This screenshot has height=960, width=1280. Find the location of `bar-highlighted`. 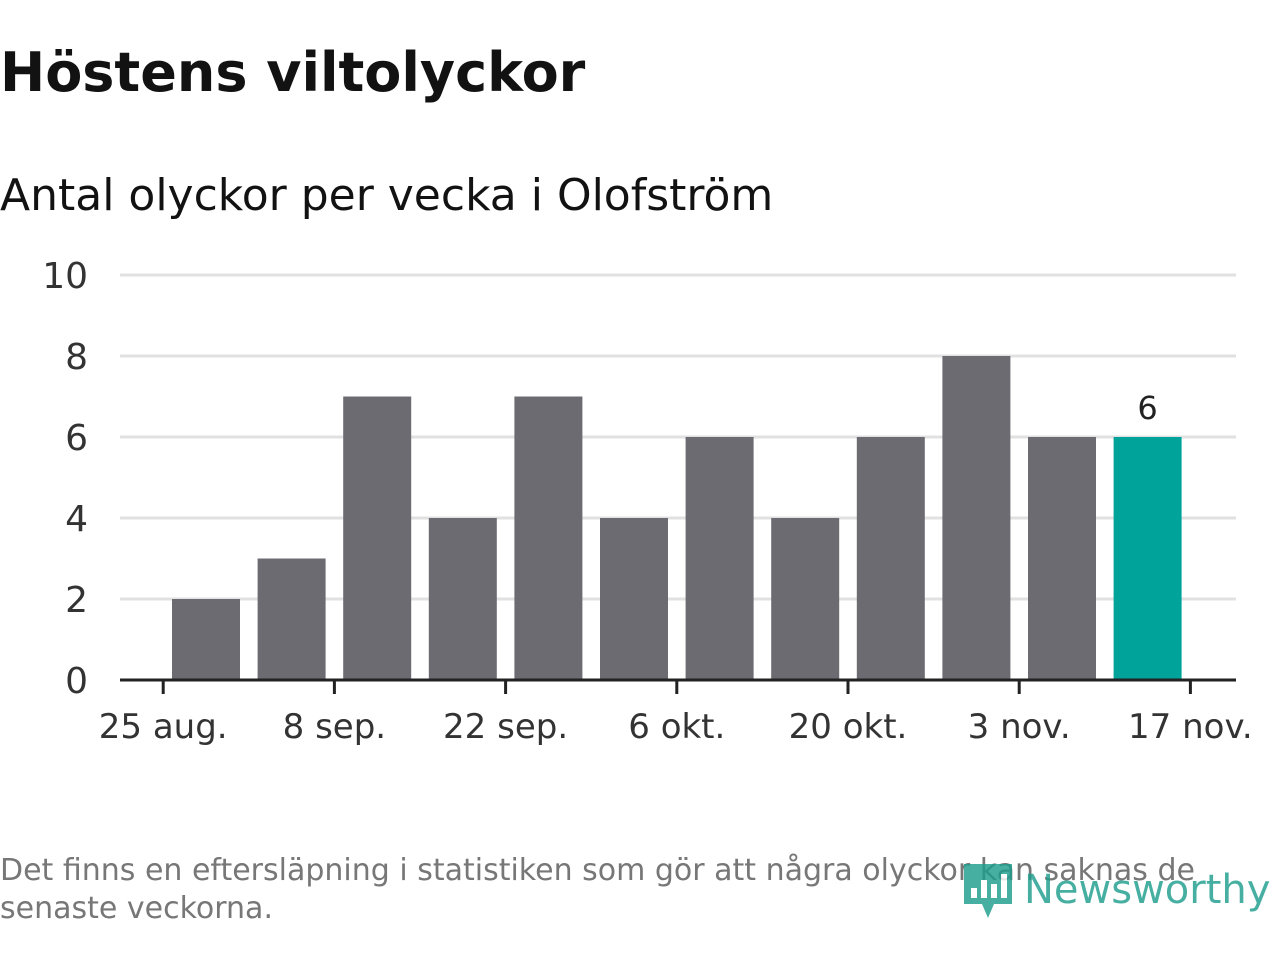

bar-highlighted is located at coordinates (1147, 558).